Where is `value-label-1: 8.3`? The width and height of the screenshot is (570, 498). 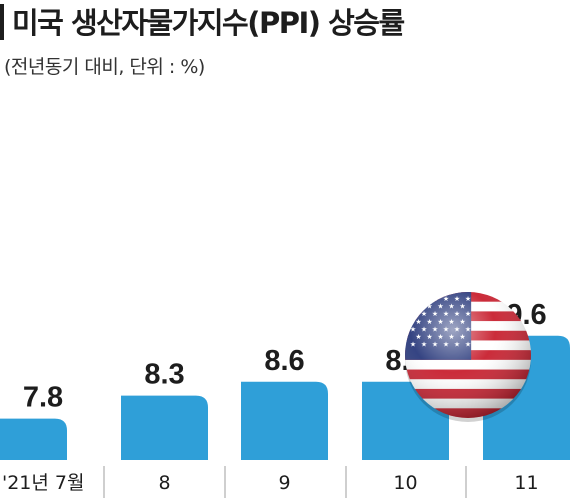
value-label-1: 8.3 is located at coordinates (164, 375).